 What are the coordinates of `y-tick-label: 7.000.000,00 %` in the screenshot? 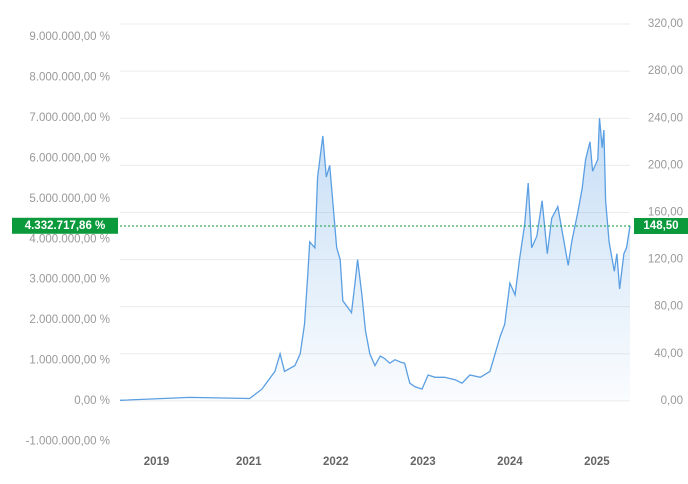 It's located at (69, 118).